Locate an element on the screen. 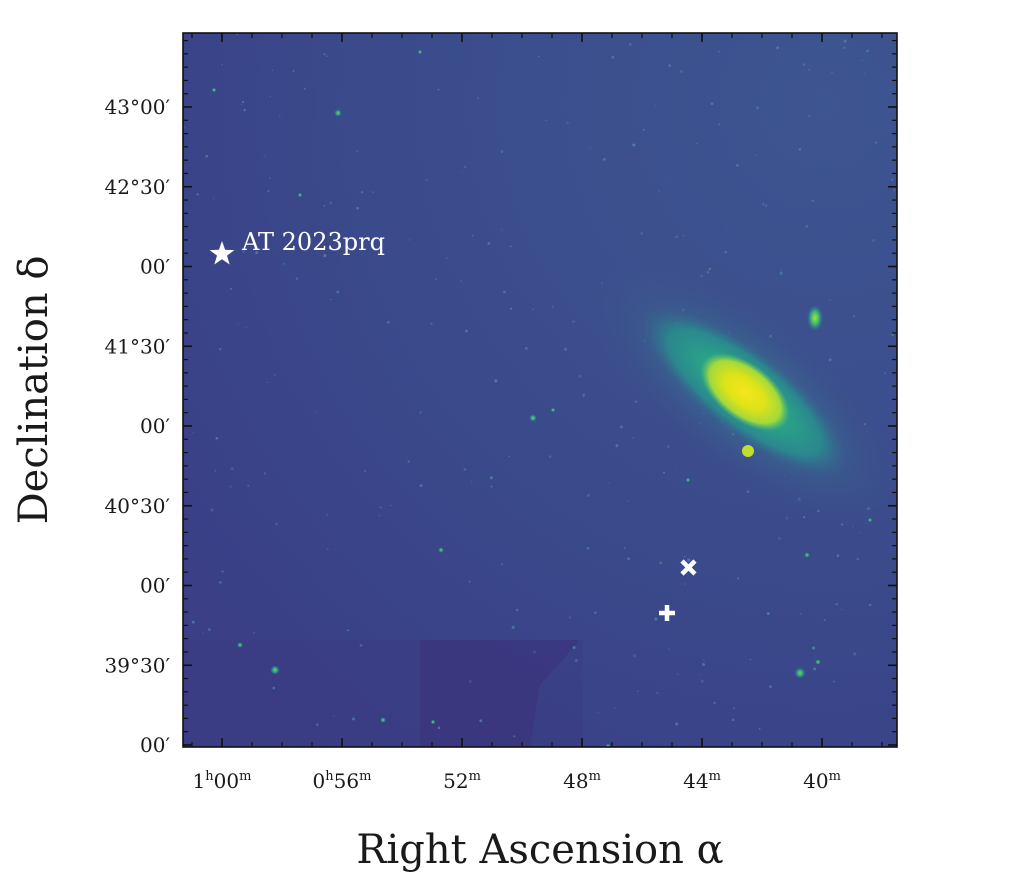  x-tick-label: 40m is located at coordinates (822, 781).